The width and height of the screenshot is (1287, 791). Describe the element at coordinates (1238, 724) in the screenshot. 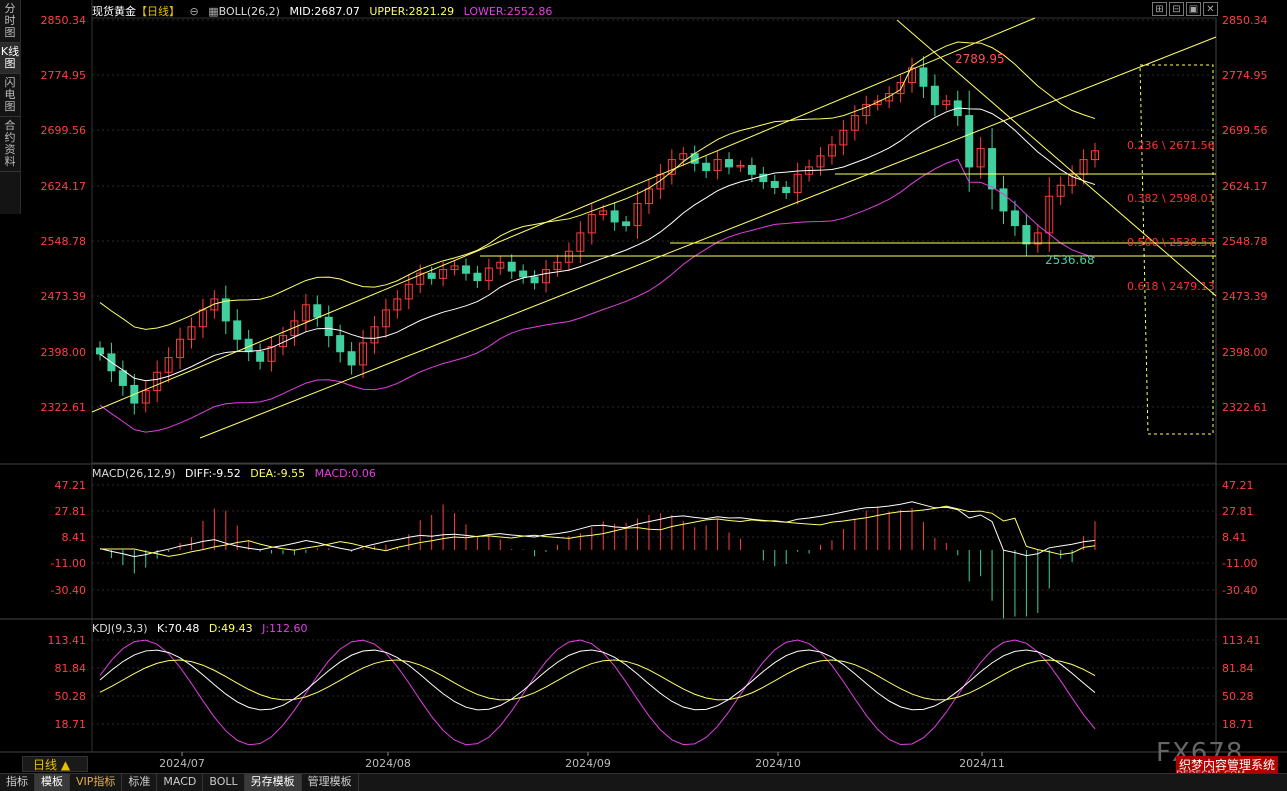

I see `kdj-axis-label: 18.71` at that location.